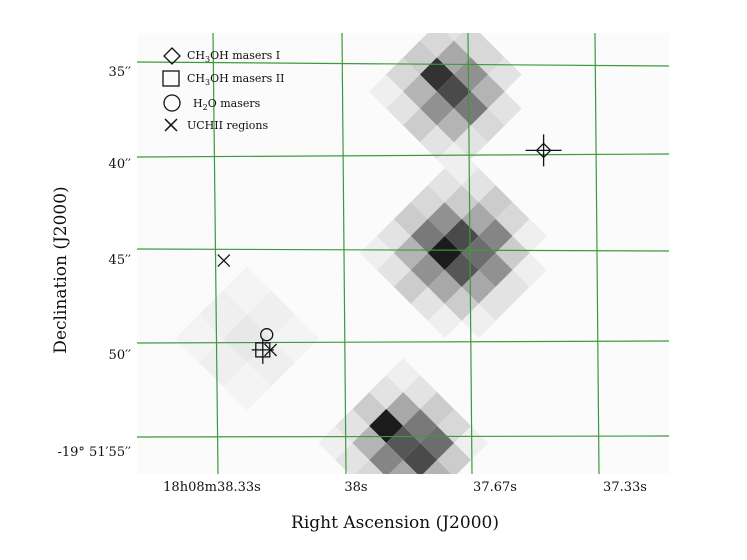 The width and height of the screenshot is (747, 560). What do you see at coordinates (543, 150) in the screenshot?
I see `marker-ch3oh-i` at bounding box center [543, 150].